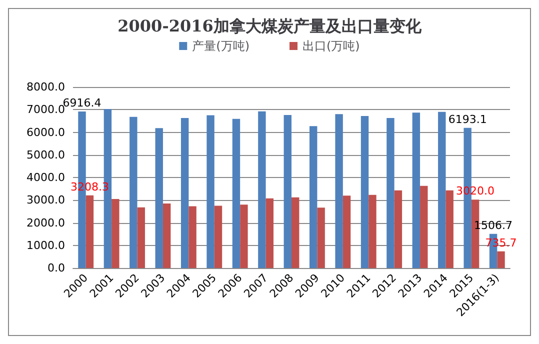 The width and height of the screenshot is (539, 344). Describe the element at coordinates (45, 200) in the screenshot. I see `y-tick-label: 3000.0` at that location.